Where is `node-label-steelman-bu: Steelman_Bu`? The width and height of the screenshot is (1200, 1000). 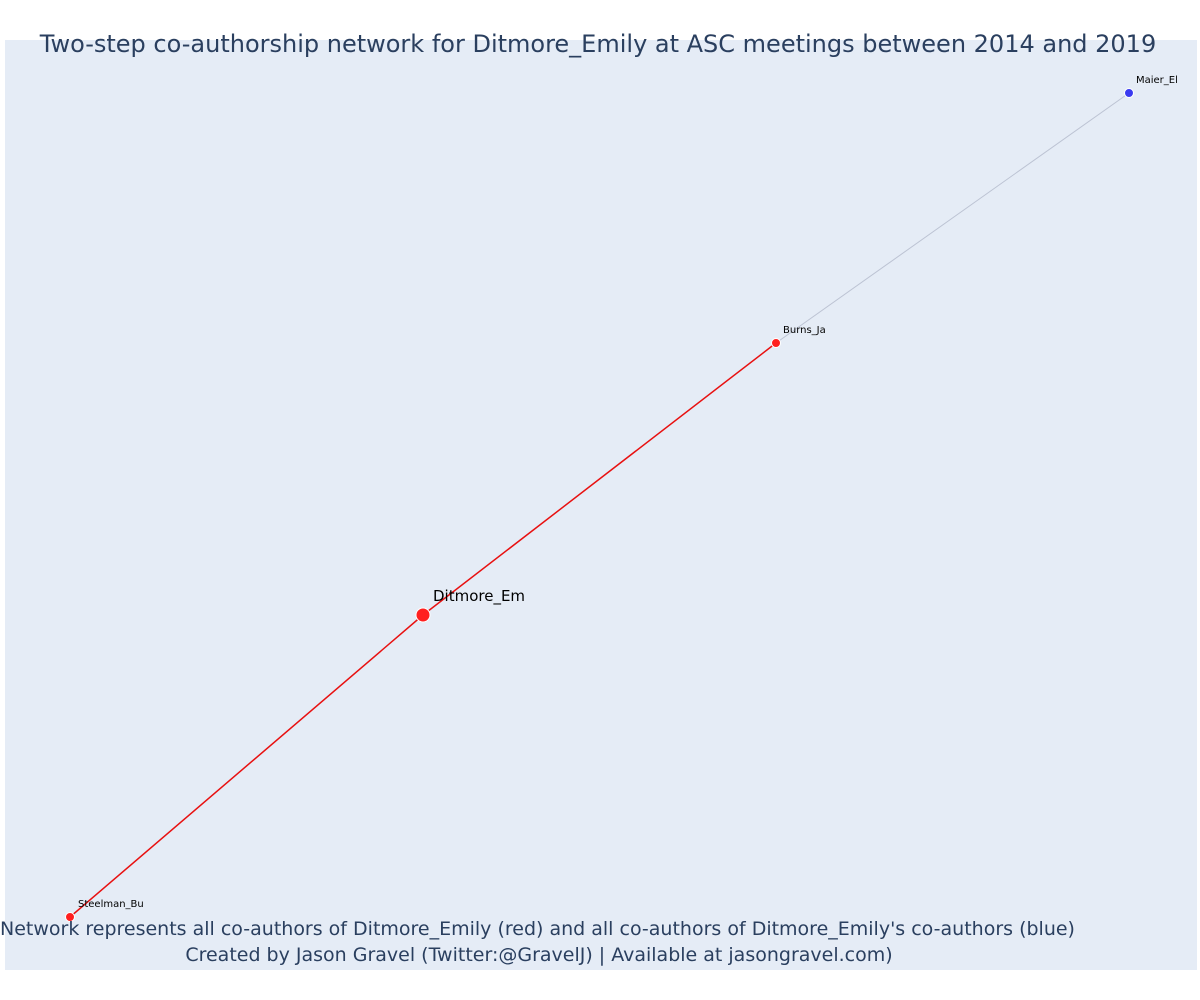
node-label-steelman-bu: Steelman_Bu is located at coordinates (111, 904).